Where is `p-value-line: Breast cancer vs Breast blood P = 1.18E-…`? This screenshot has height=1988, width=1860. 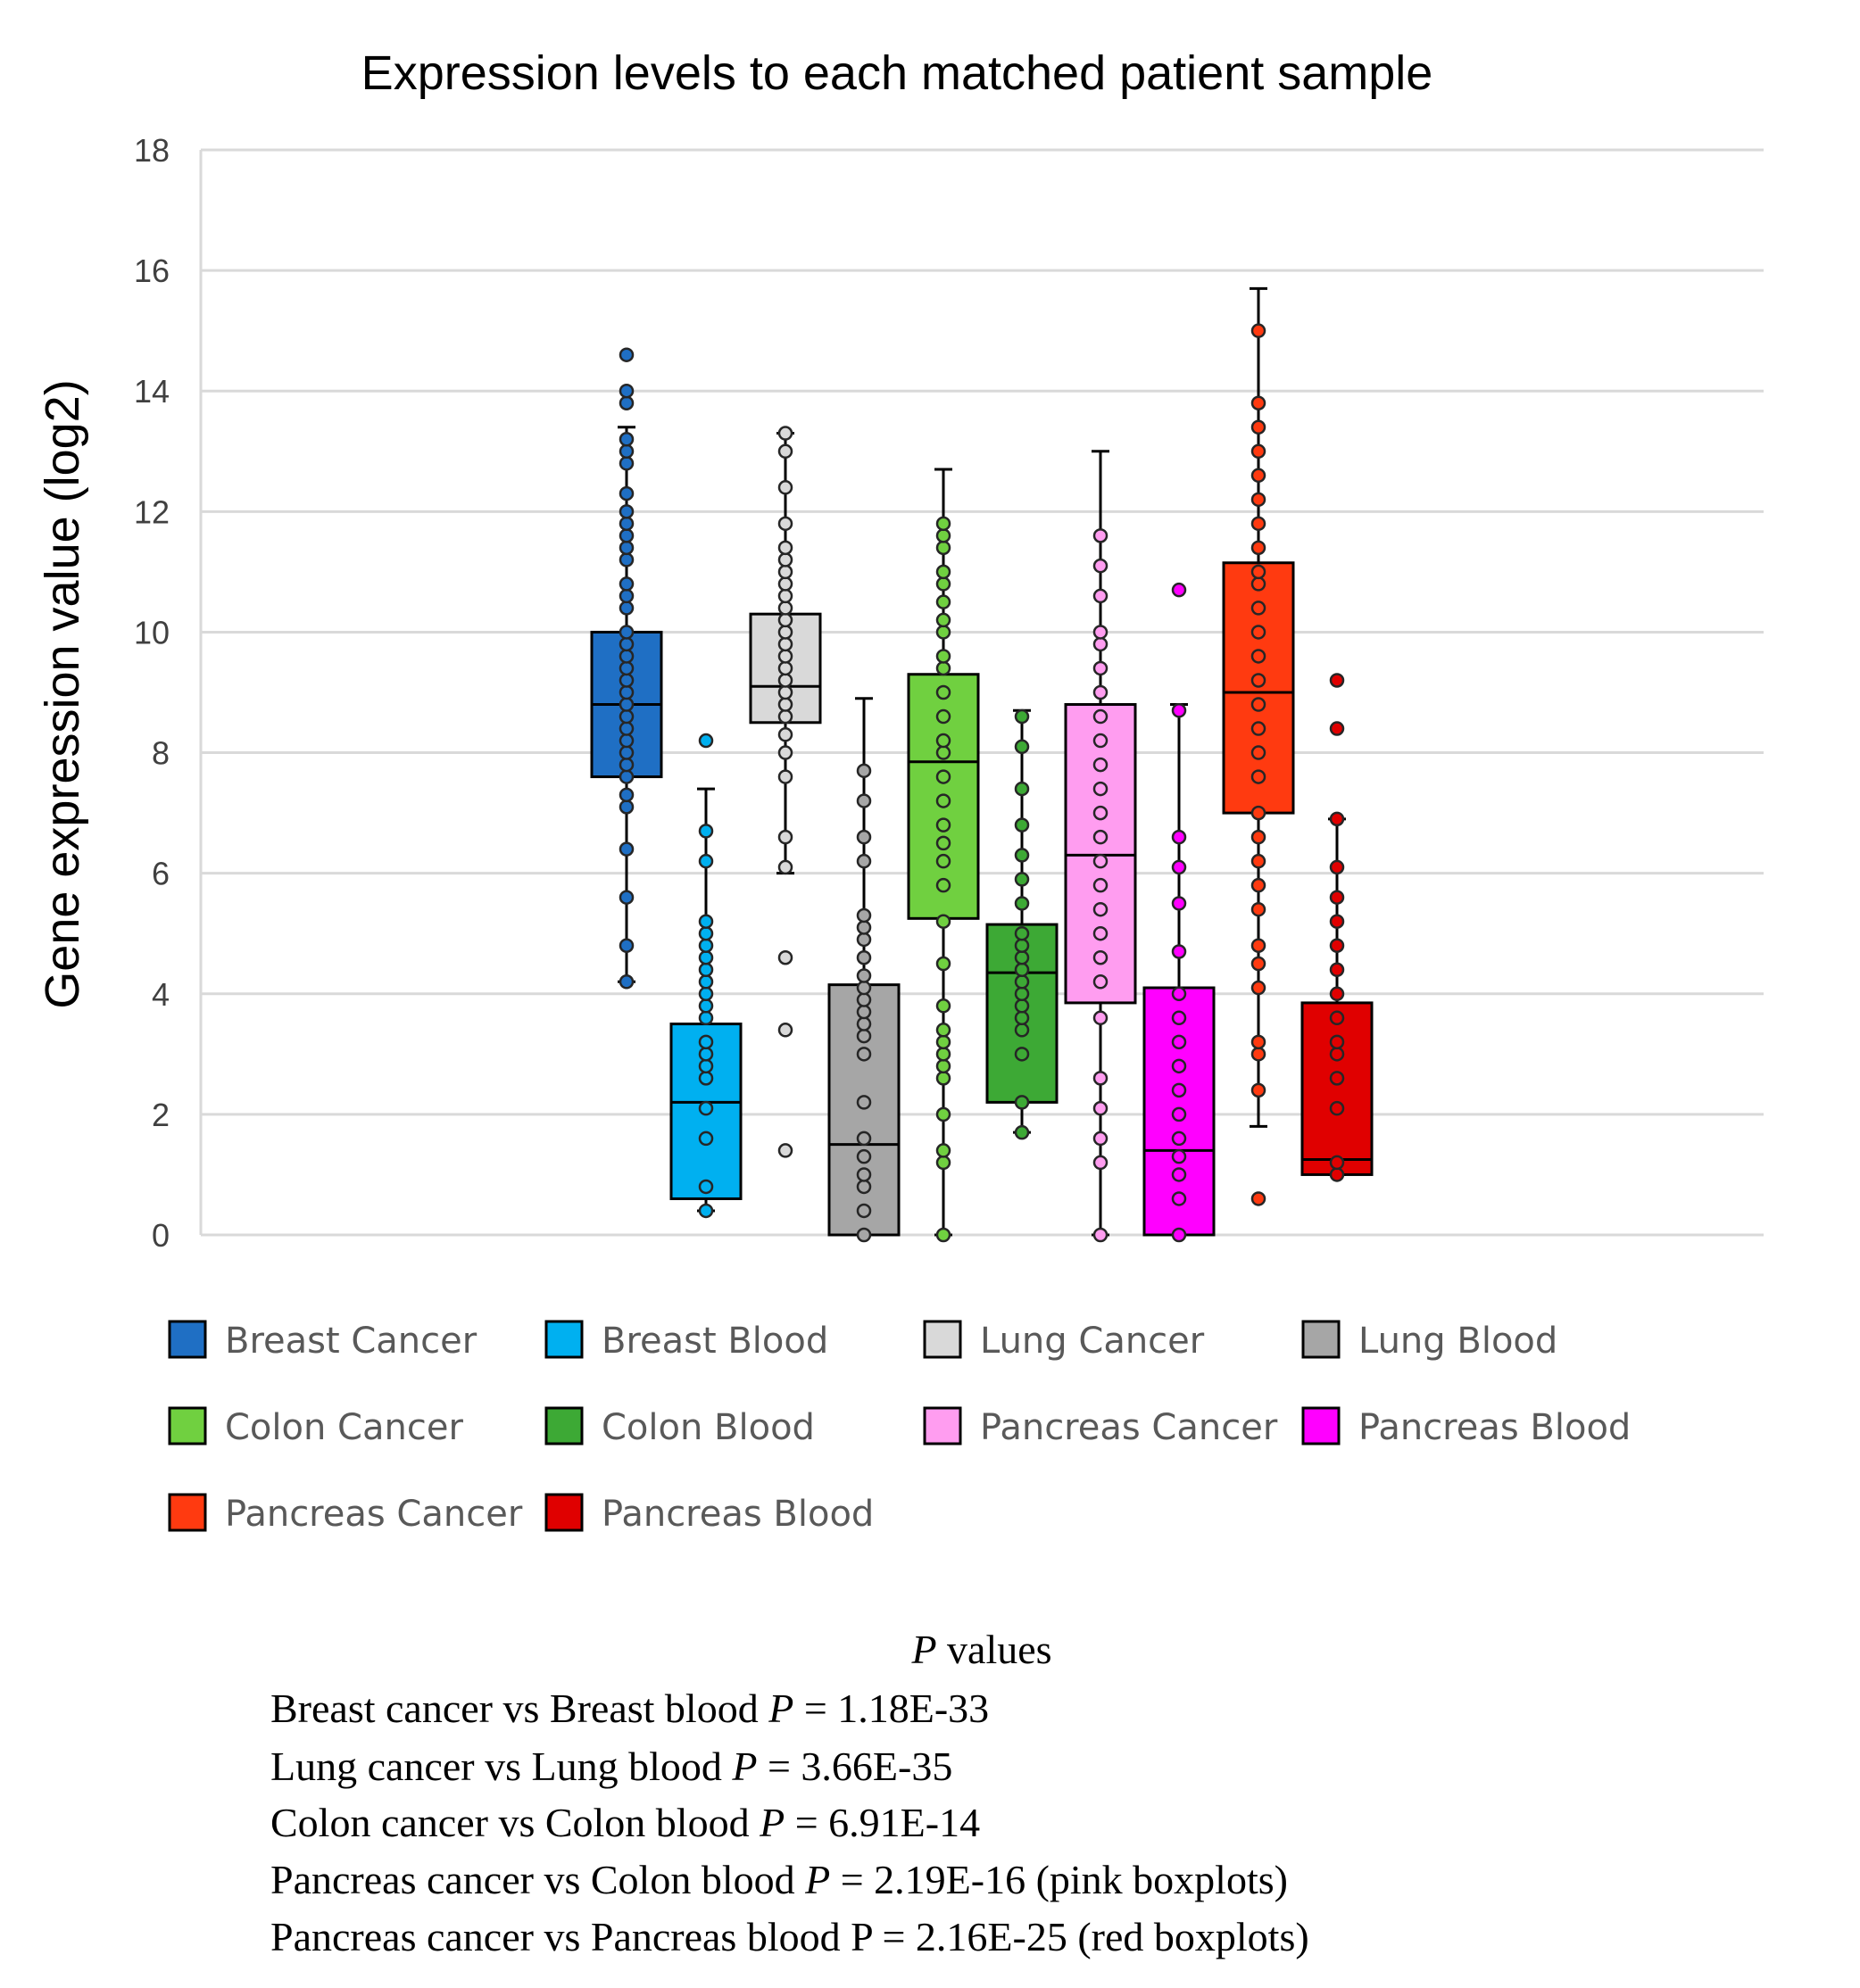 p-value-line: Breast cancer vs Breast blood P = 1.18E-… is located at coordinates (629, 1708).